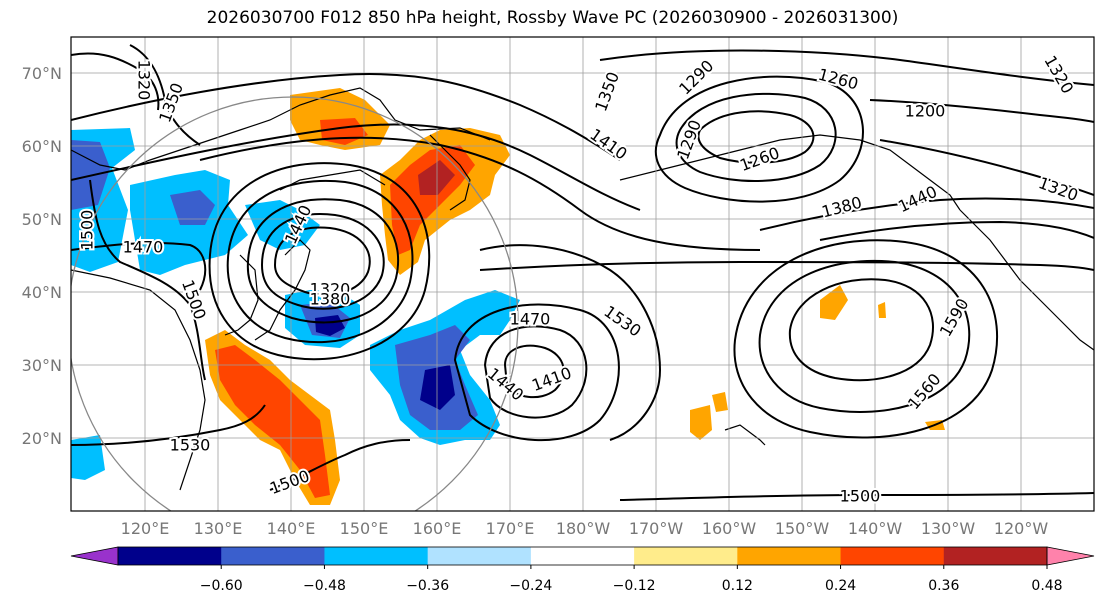 This screenshot has height=604, width=1105. What do you see at coordinates (856, 496) in the screenshot?
I see `contour-1500-southpacific` at bounding box center [856, 496].